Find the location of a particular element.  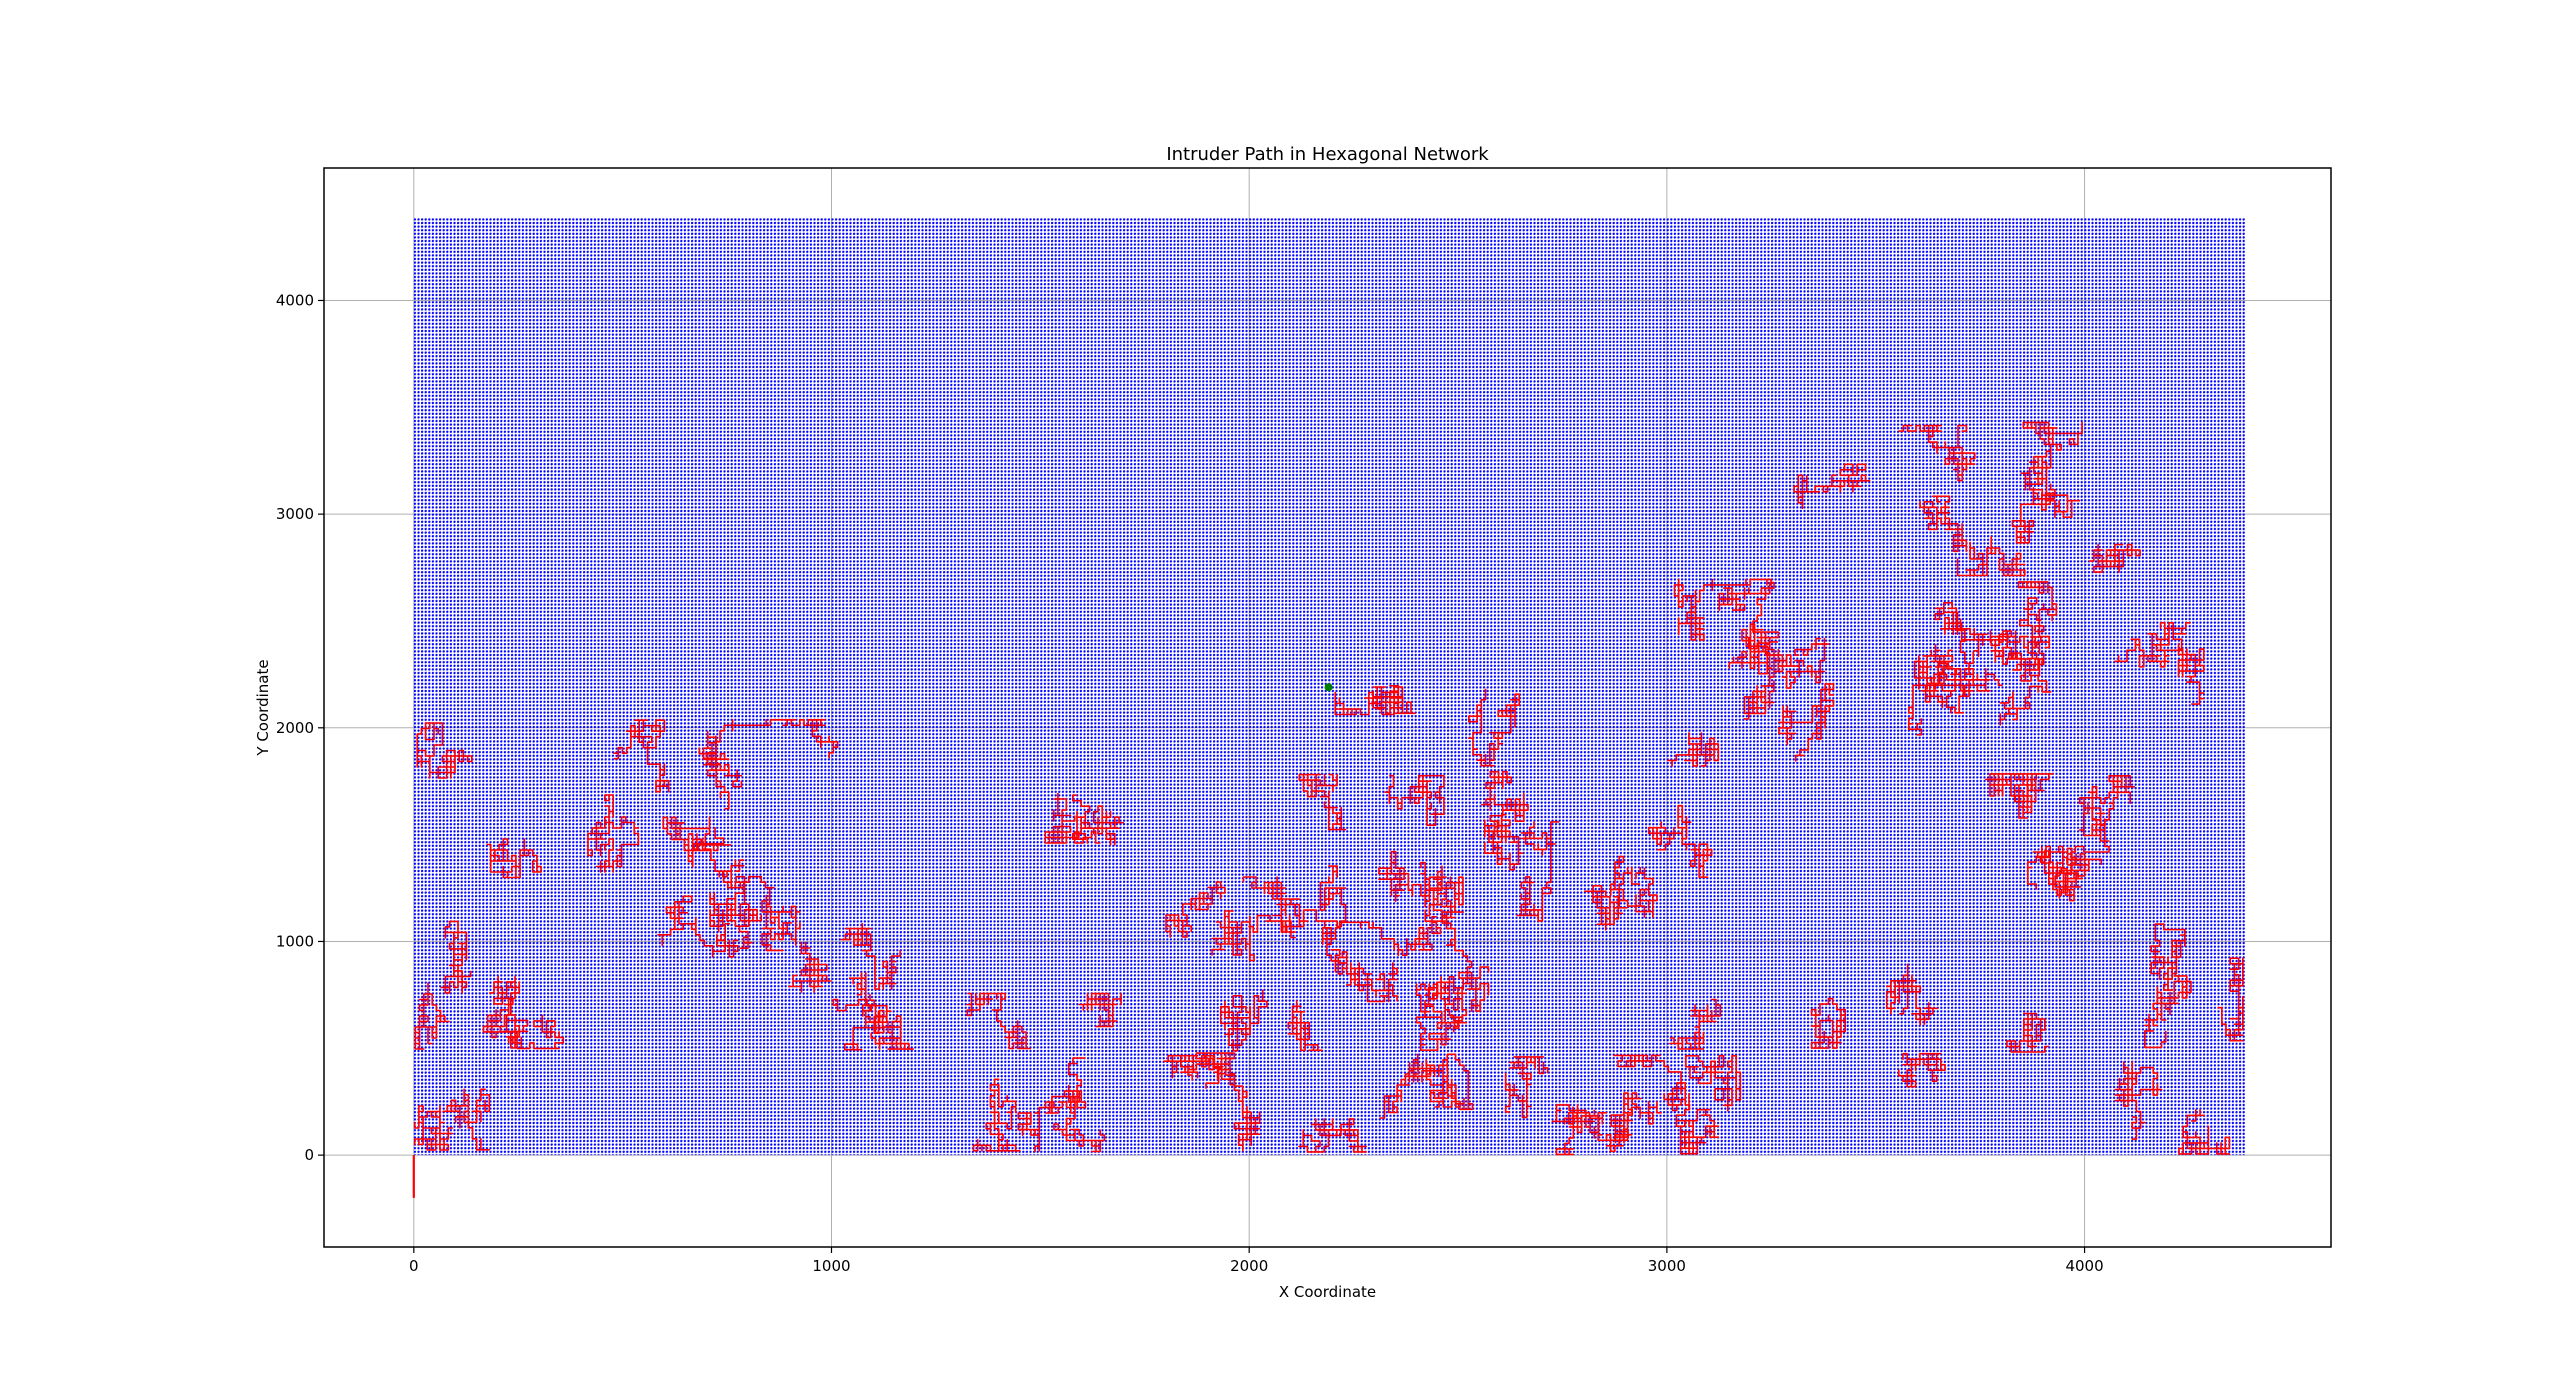

x-tick-label: 4000 is located at coordinates (2084, 1266).